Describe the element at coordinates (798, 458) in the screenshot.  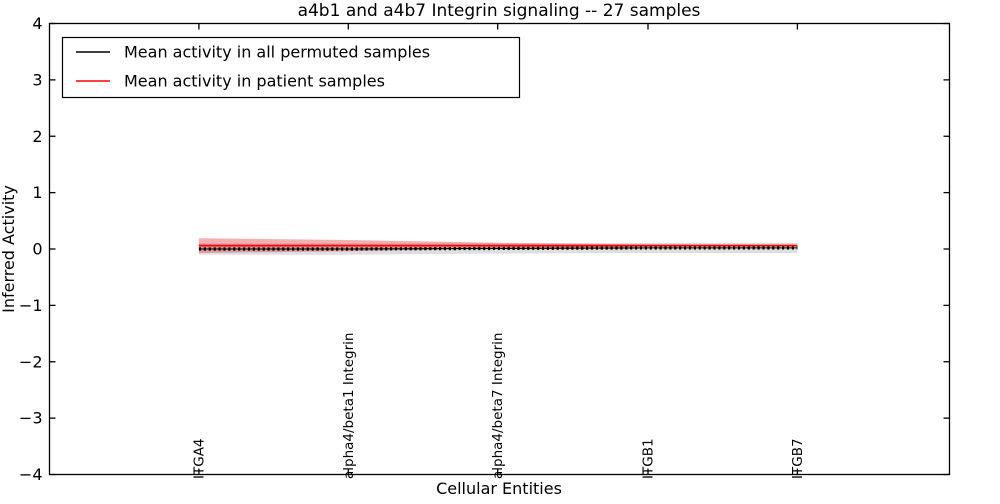
I see `x-tick-label: ITGB7` at that location.